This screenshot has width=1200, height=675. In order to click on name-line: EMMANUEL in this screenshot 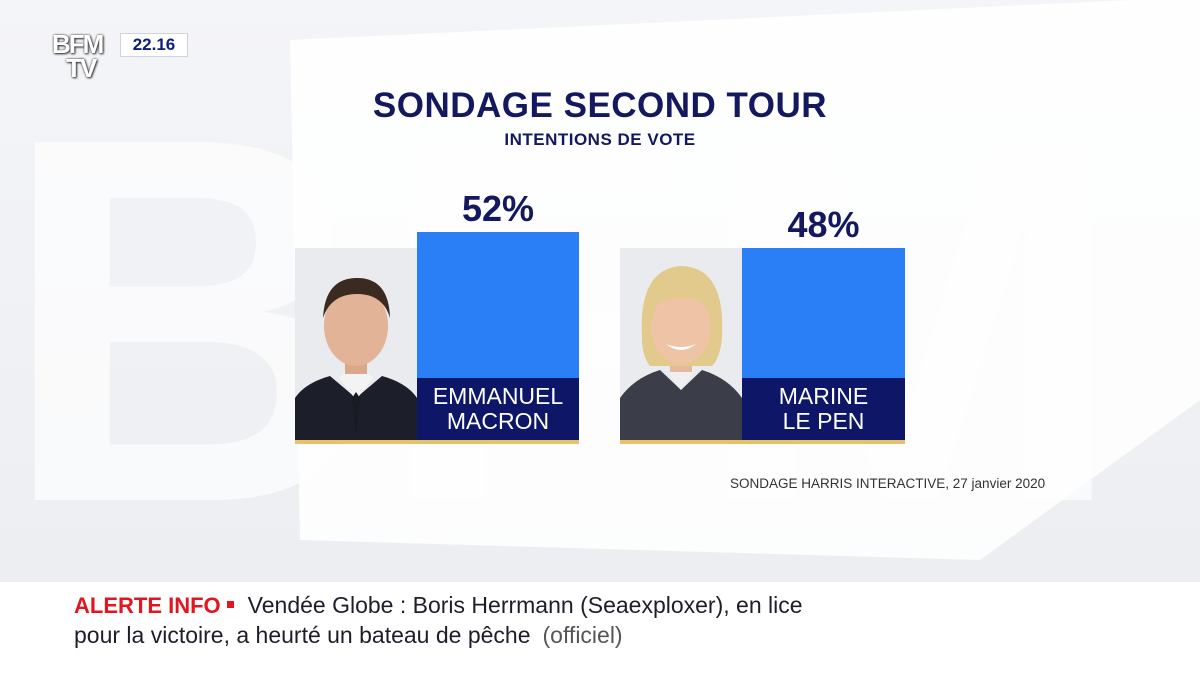, I will do `click(498, 396)`.